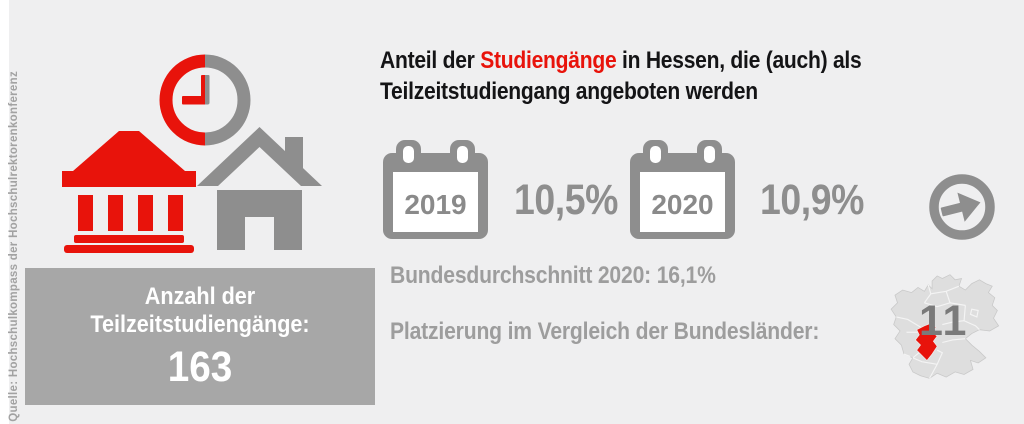 Image resolution: width=1024 pixels, height=424 pixels. I want to click on value-2019: 10,5%, so click(566, 200).